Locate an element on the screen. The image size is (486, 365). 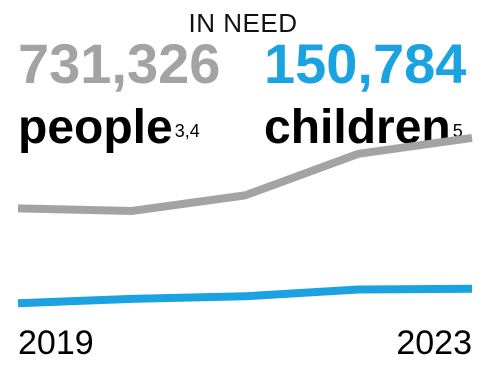
children-footnote: 5 is located at coordinates (457, 131).